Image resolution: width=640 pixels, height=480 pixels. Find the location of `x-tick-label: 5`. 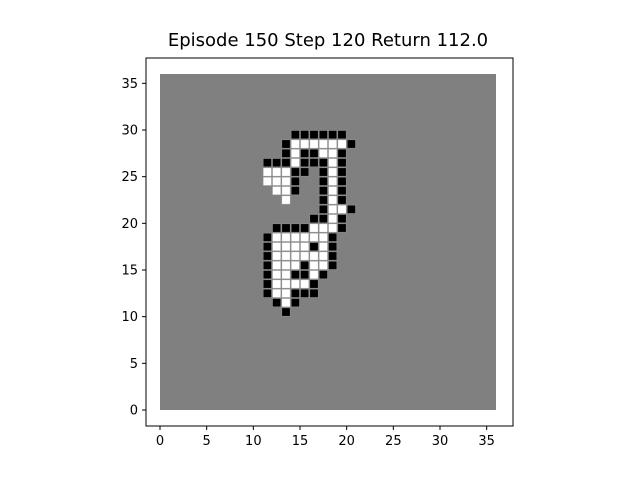

x-tick-label: 5 is located at coordinates (207, 441).